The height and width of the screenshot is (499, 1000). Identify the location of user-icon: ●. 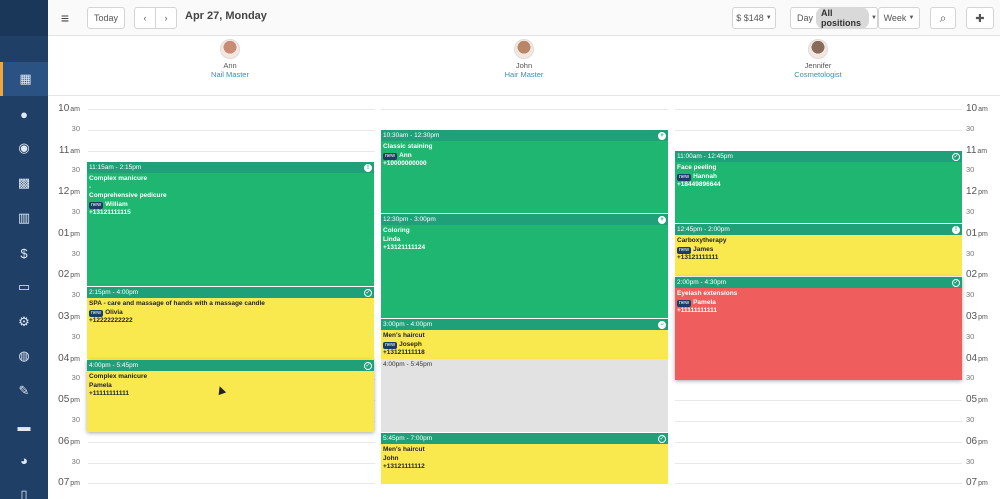
(24, 114).